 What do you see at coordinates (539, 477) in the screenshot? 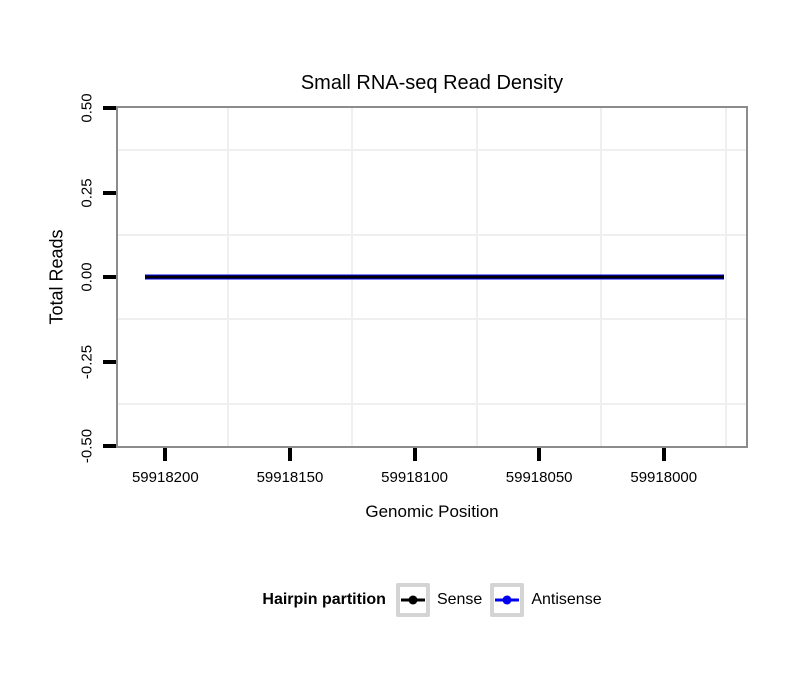
I see `x-tick-label: 59918050` at bounding box center [539, 477].